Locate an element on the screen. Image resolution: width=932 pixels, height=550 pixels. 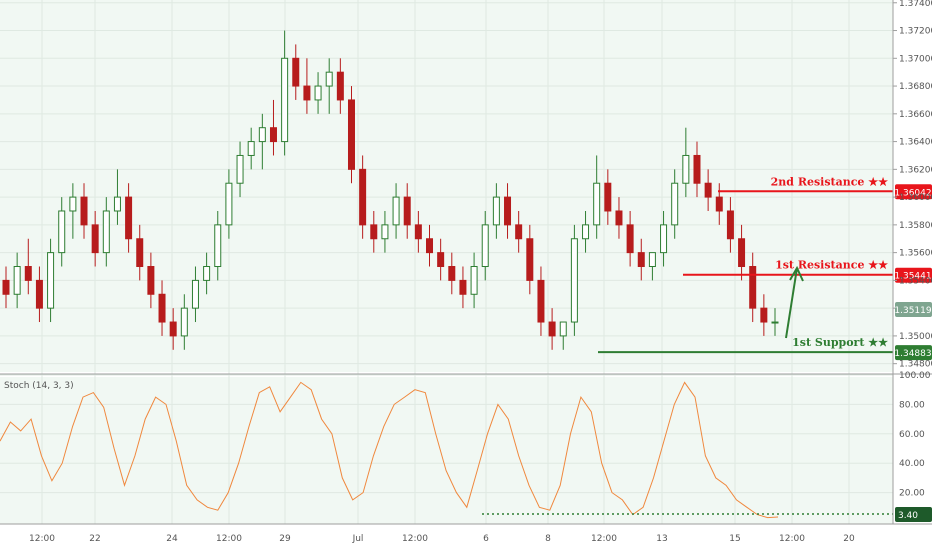
level-label: 1st Support ★★ is located at coordinates (840, 342).